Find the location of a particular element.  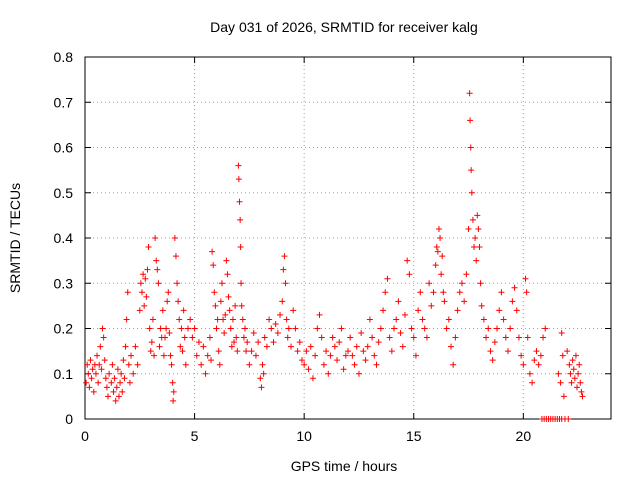

x-tick-label: 10 is located at coordinates (304, 436).